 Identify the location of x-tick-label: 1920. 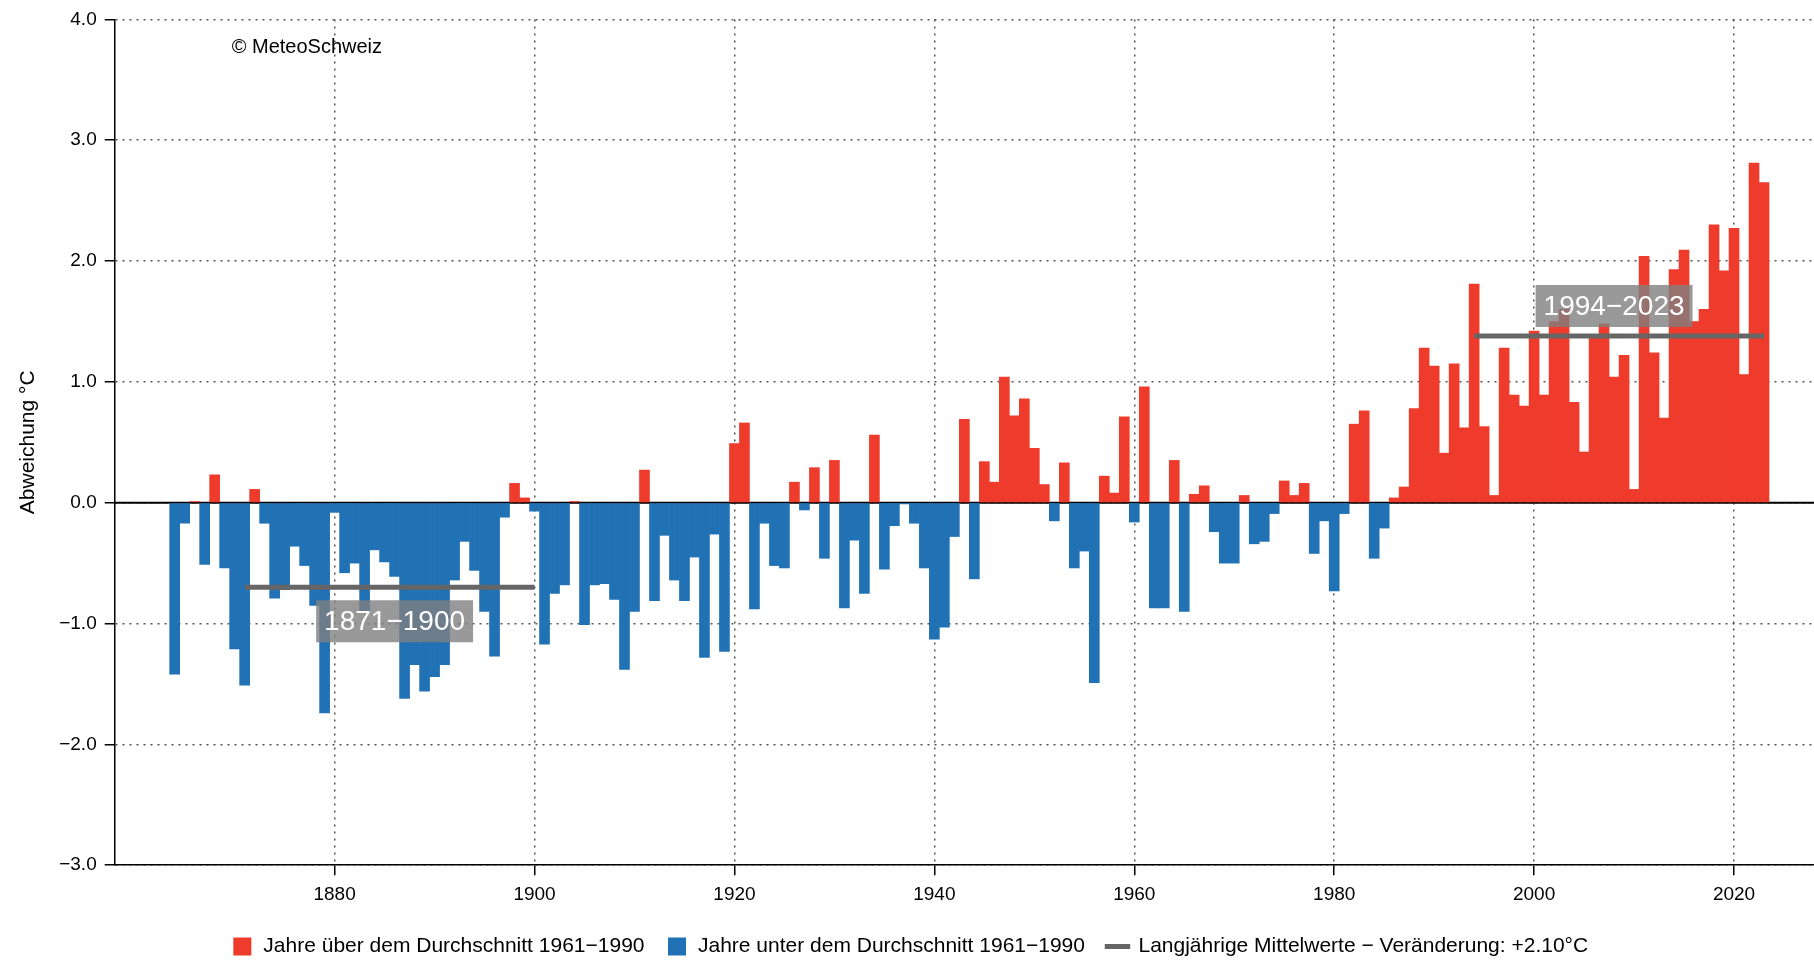
(734, 893).